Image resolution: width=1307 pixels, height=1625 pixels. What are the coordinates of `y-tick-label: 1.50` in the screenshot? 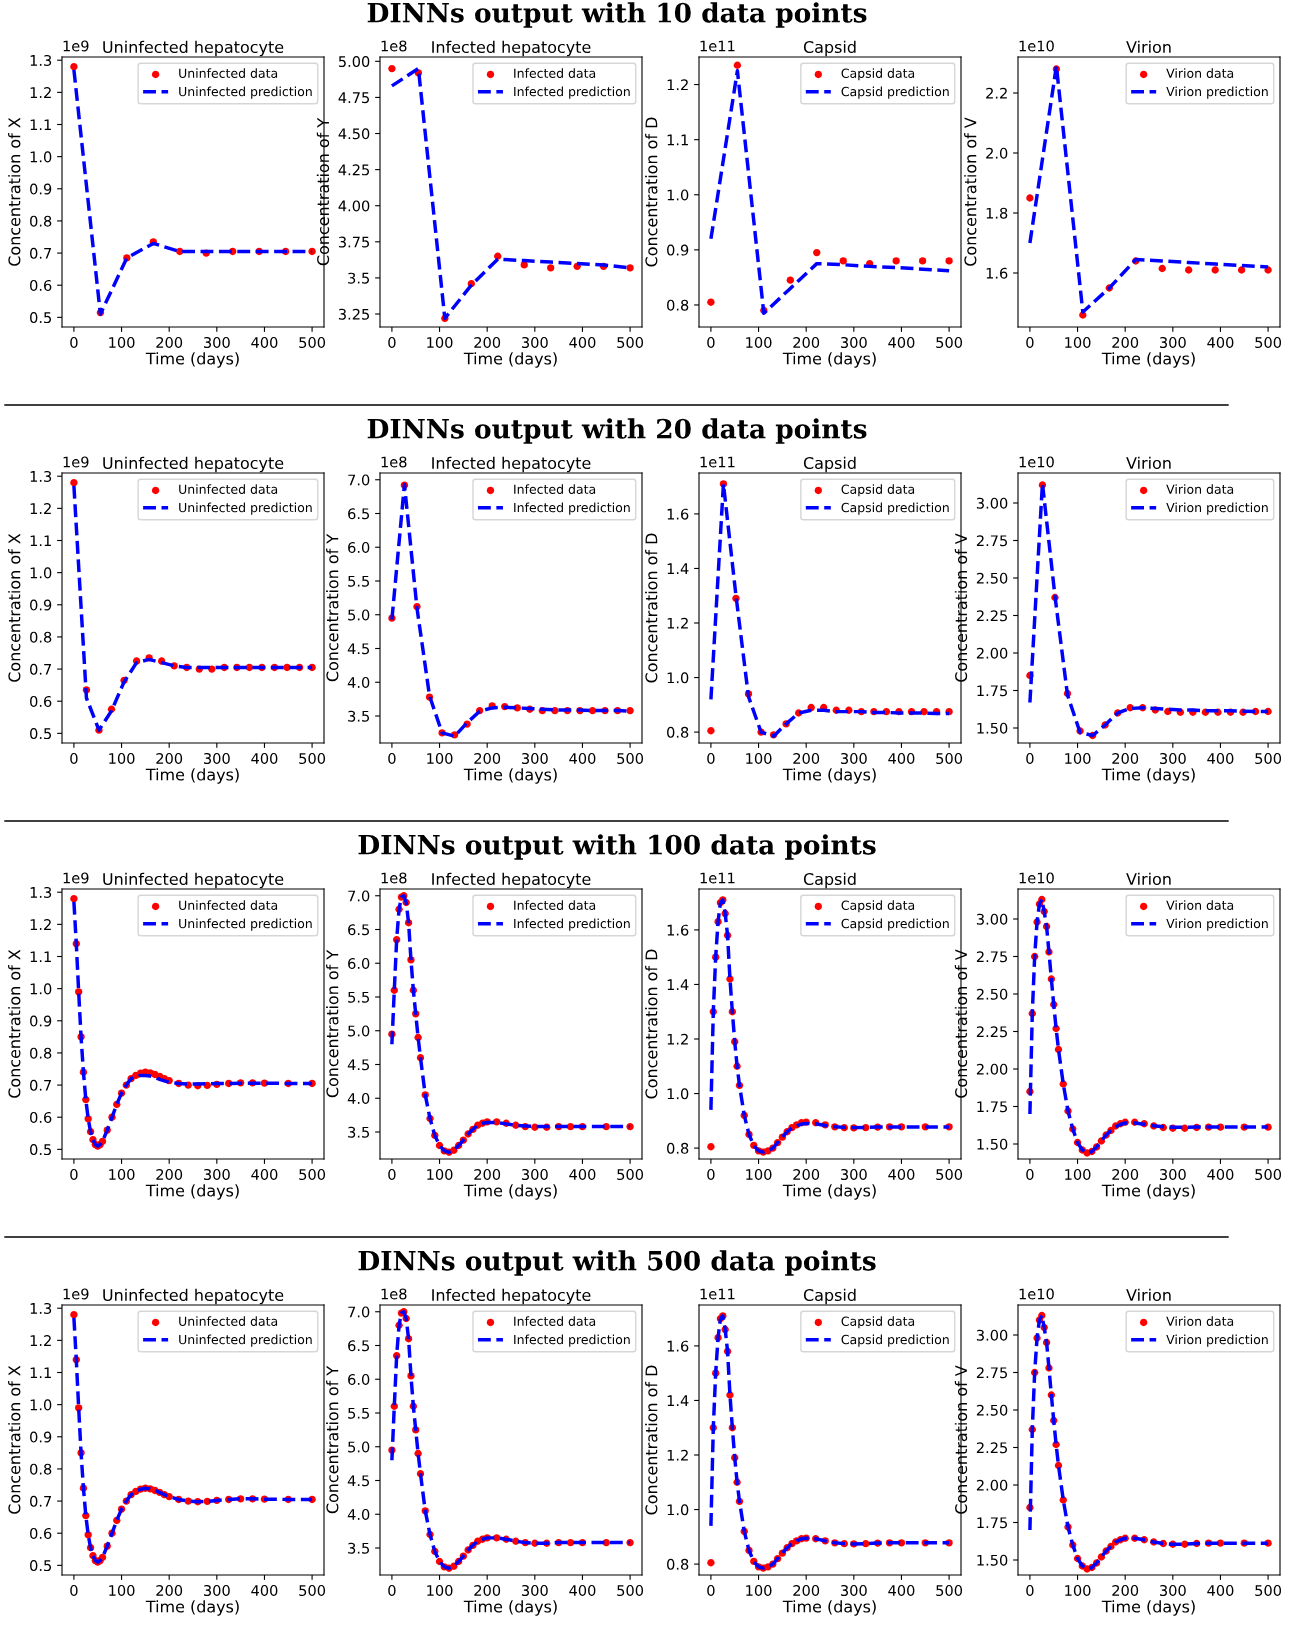 It's located at (992, 728).